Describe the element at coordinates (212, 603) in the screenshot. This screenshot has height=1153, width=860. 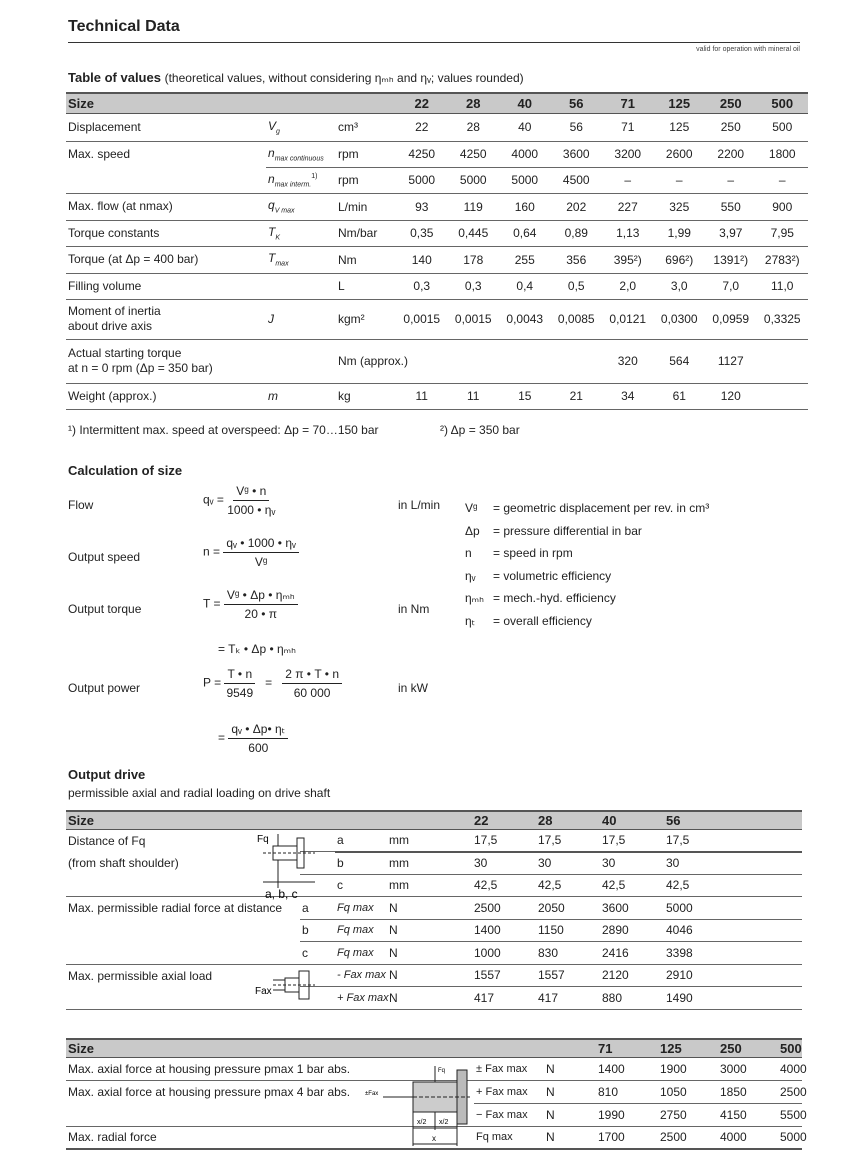
I see `lhs: T =` at that location.